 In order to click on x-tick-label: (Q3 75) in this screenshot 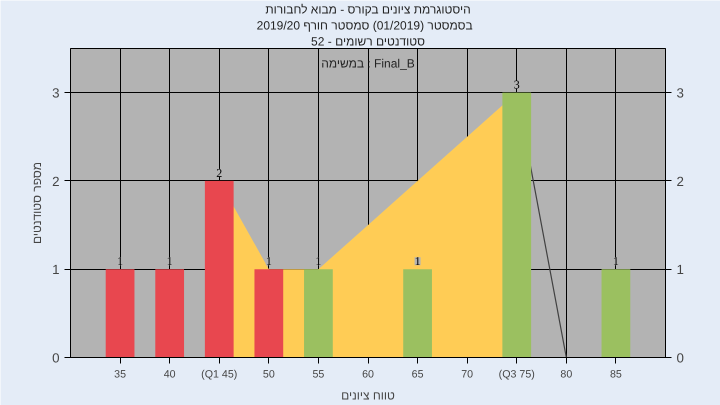, I will do `click(516, 374)`.